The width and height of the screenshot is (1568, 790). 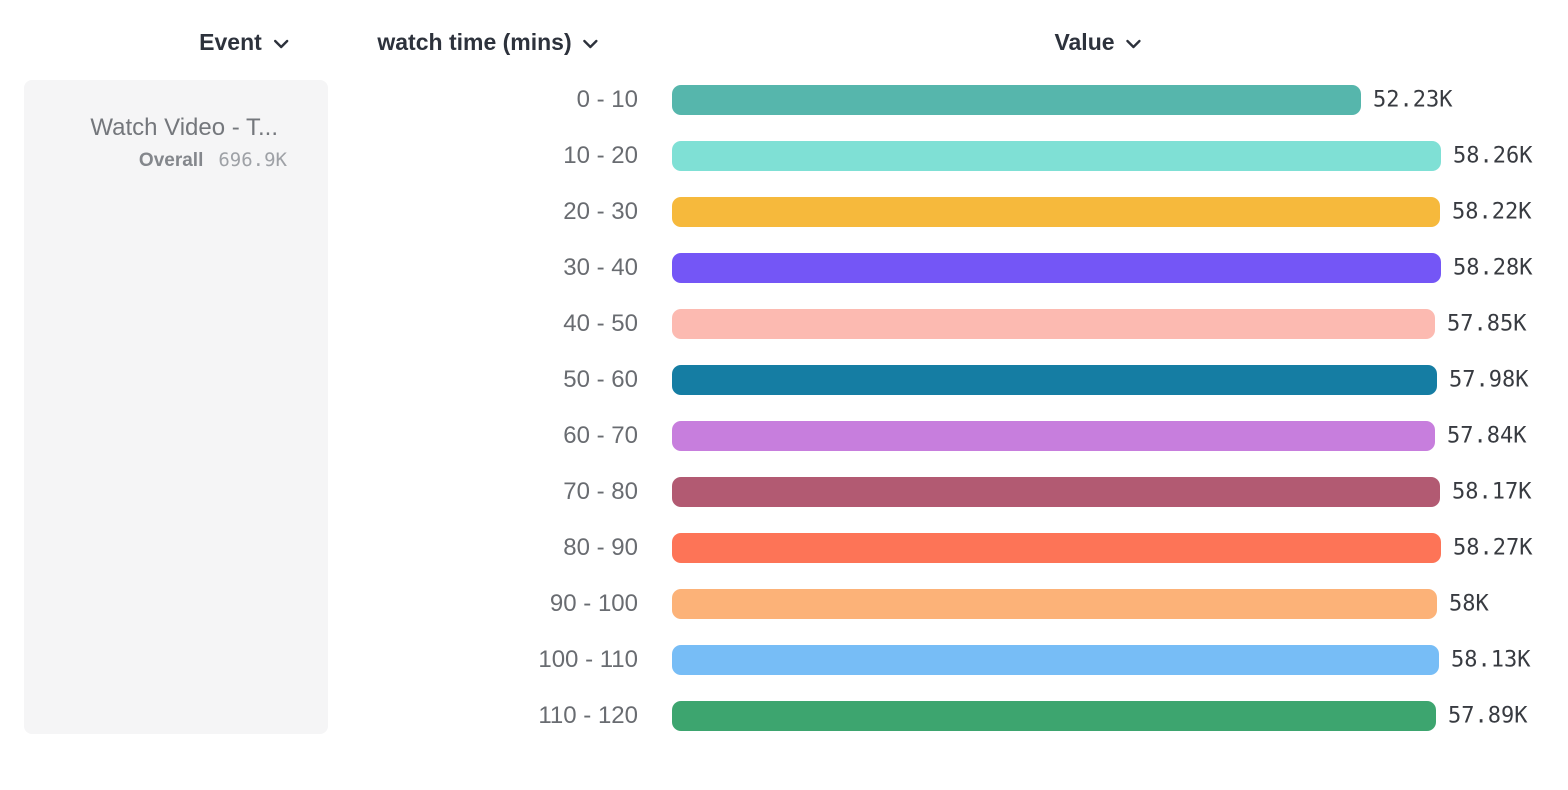 I want to click on overall-value: 696.9K, so click(x=252, y=160).